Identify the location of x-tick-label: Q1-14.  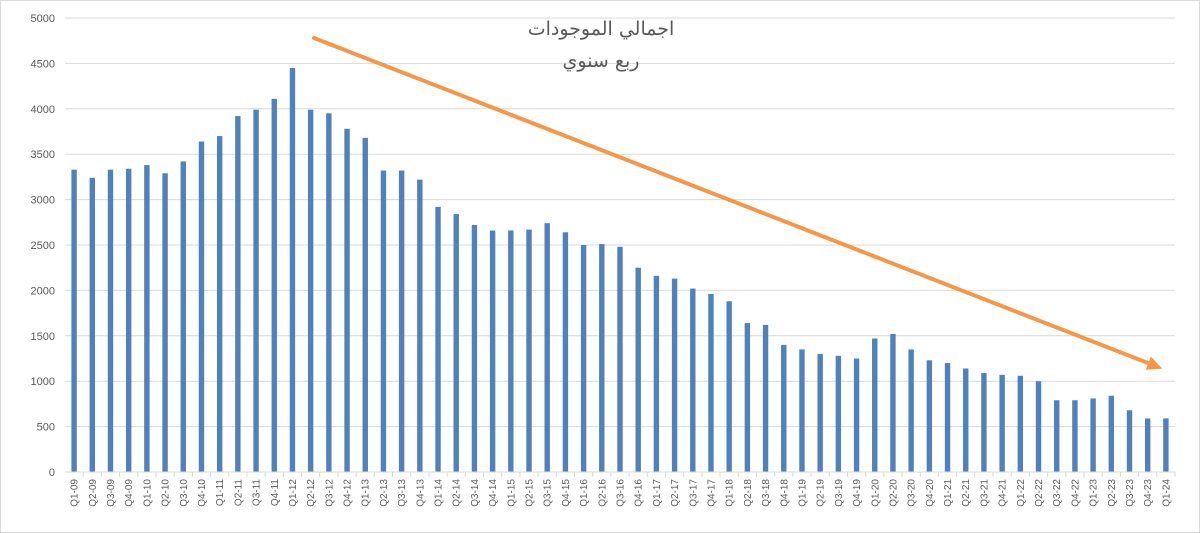
(439, 493).